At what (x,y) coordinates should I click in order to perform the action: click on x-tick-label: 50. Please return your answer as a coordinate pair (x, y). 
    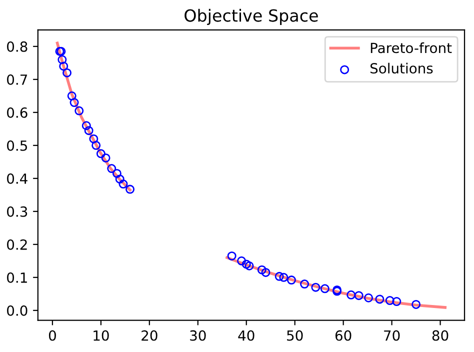
    Looking at the image, I should click on (295, 335).